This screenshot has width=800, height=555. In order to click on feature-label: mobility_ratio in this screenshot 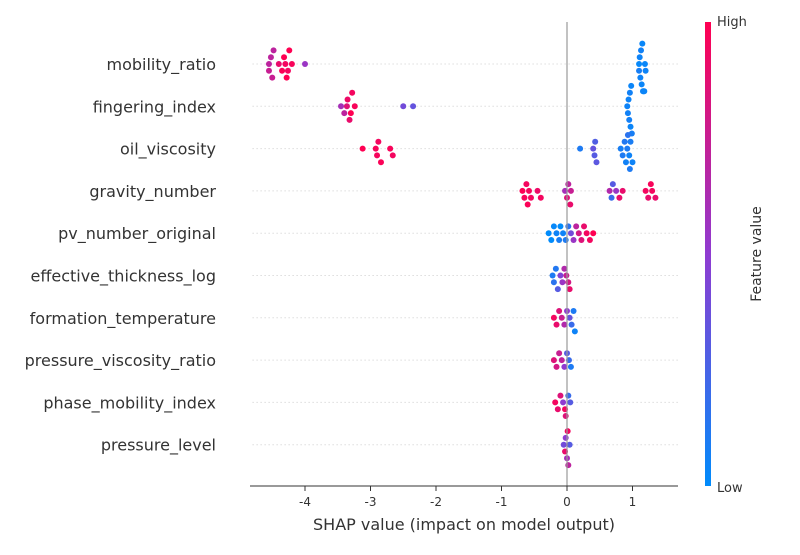, I will do `click(162, 65)`.